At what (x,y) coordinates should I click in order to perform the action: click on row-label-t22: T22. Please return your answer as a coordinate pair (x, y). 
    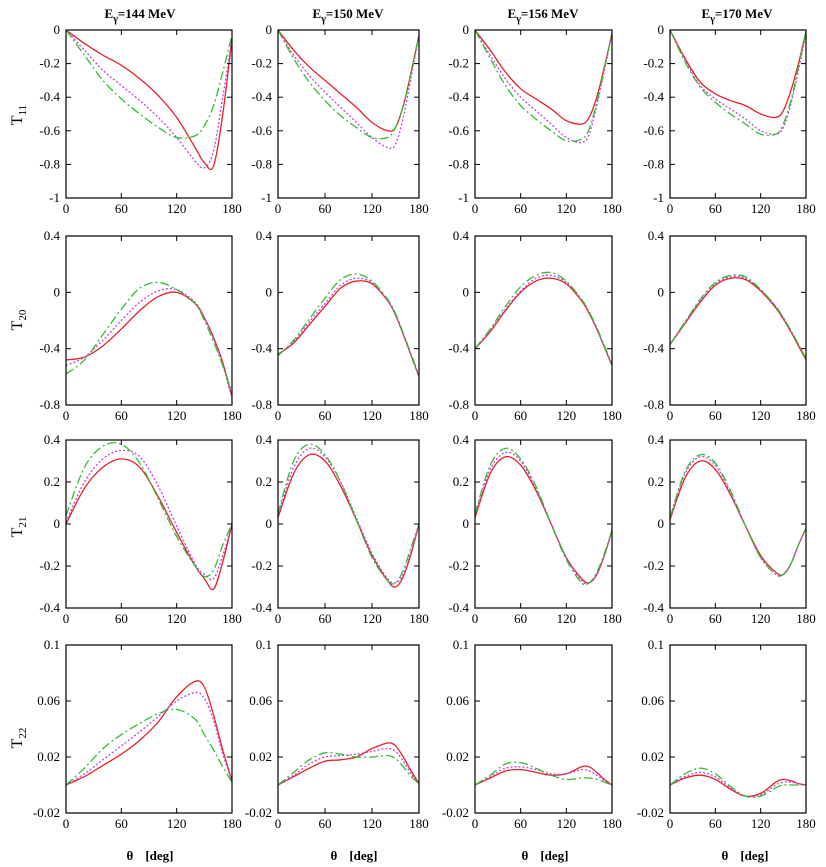
    Looking at the image, I should click on (19, 738).